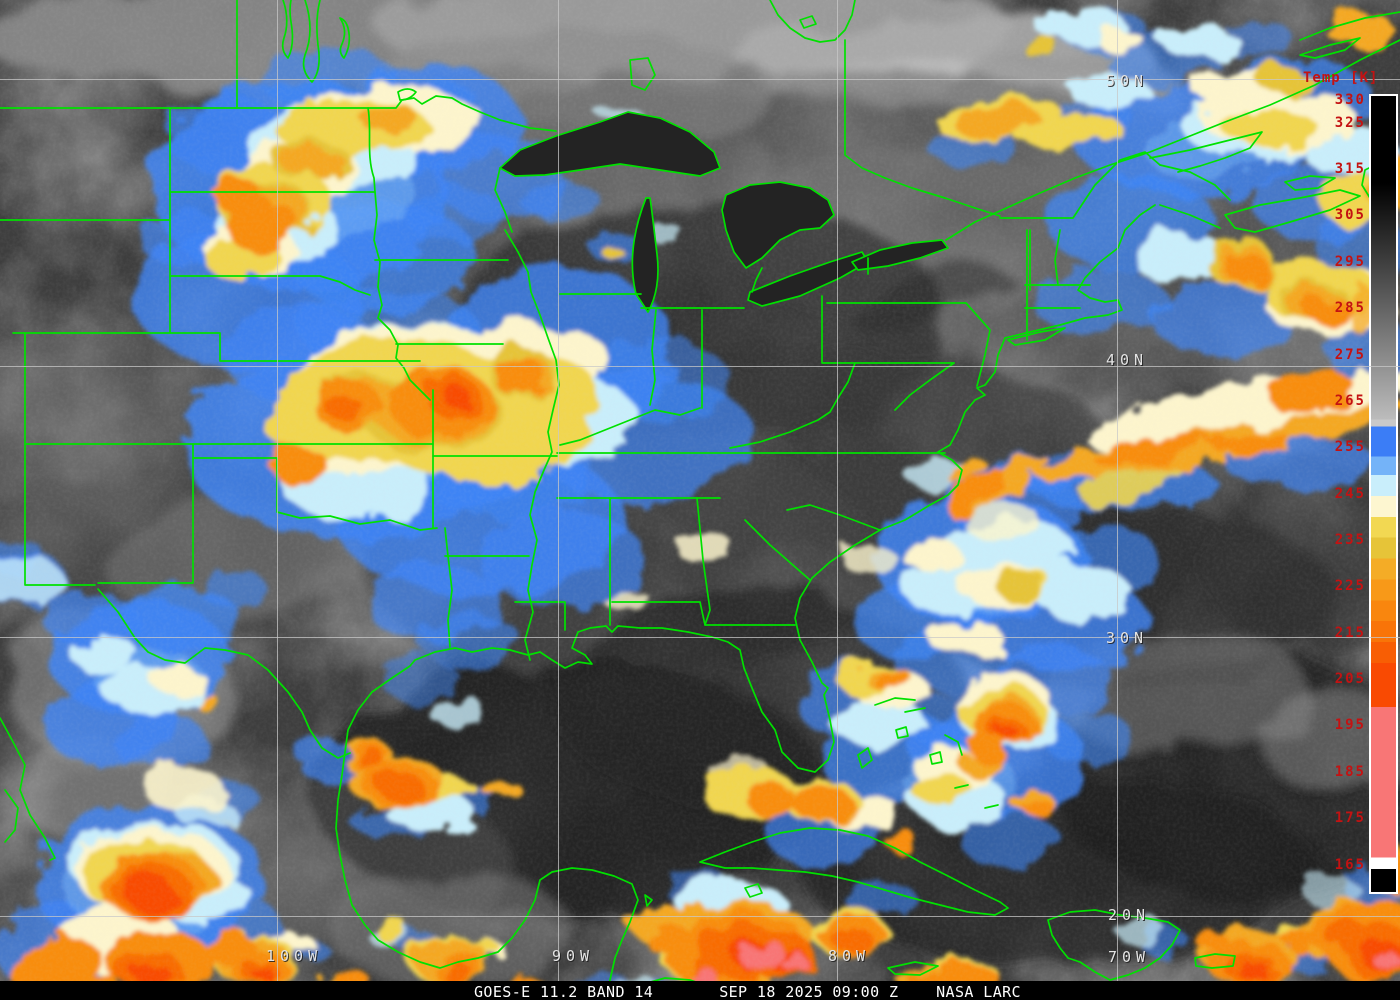  What do you see at coordinates (1350, 308) in the screenshot?
I see `colorbar-tick-label: 285` at bounding box center [1350, 308].